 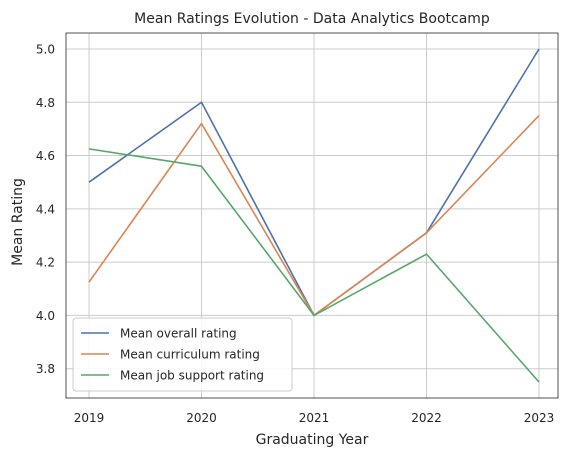 What do you see at coordinates (426, 418) in the screenshot?
I see `x-tick-label: 2022` at bounding box center [426, 418].